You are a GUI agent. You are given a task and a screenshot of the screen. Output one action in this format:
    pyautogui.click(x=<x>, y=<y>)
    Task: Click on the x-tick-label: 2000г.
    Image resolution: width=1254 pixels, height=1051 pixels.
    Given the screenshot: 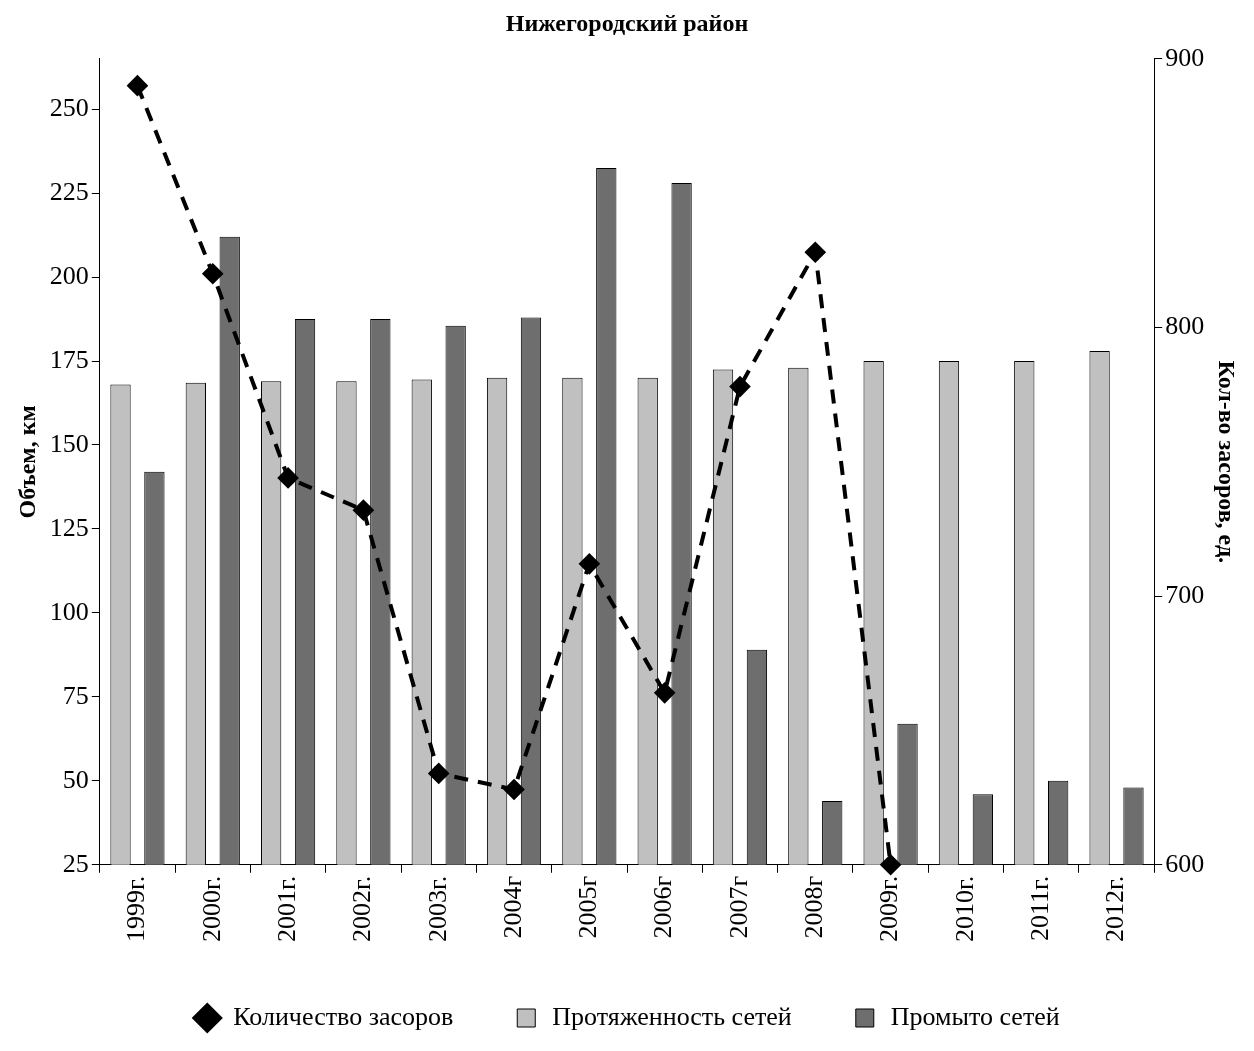 What is the action you would take?
    pyautogui.click(x=211, y=908)
    